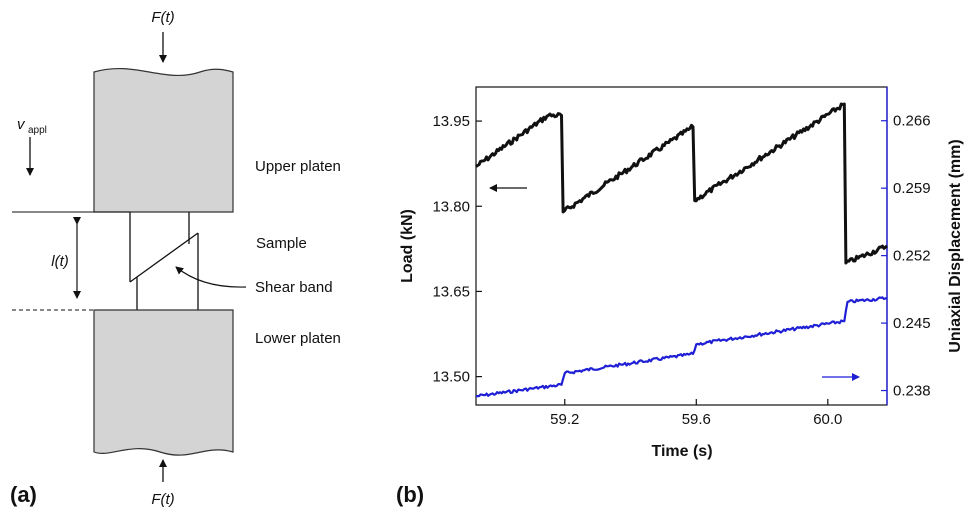 The image size is (969, 512). What do you see at coordinates (912, 391) in the screenshot?
I see `y-right-tick-label: 0.238` at bounding box center [912, 391].